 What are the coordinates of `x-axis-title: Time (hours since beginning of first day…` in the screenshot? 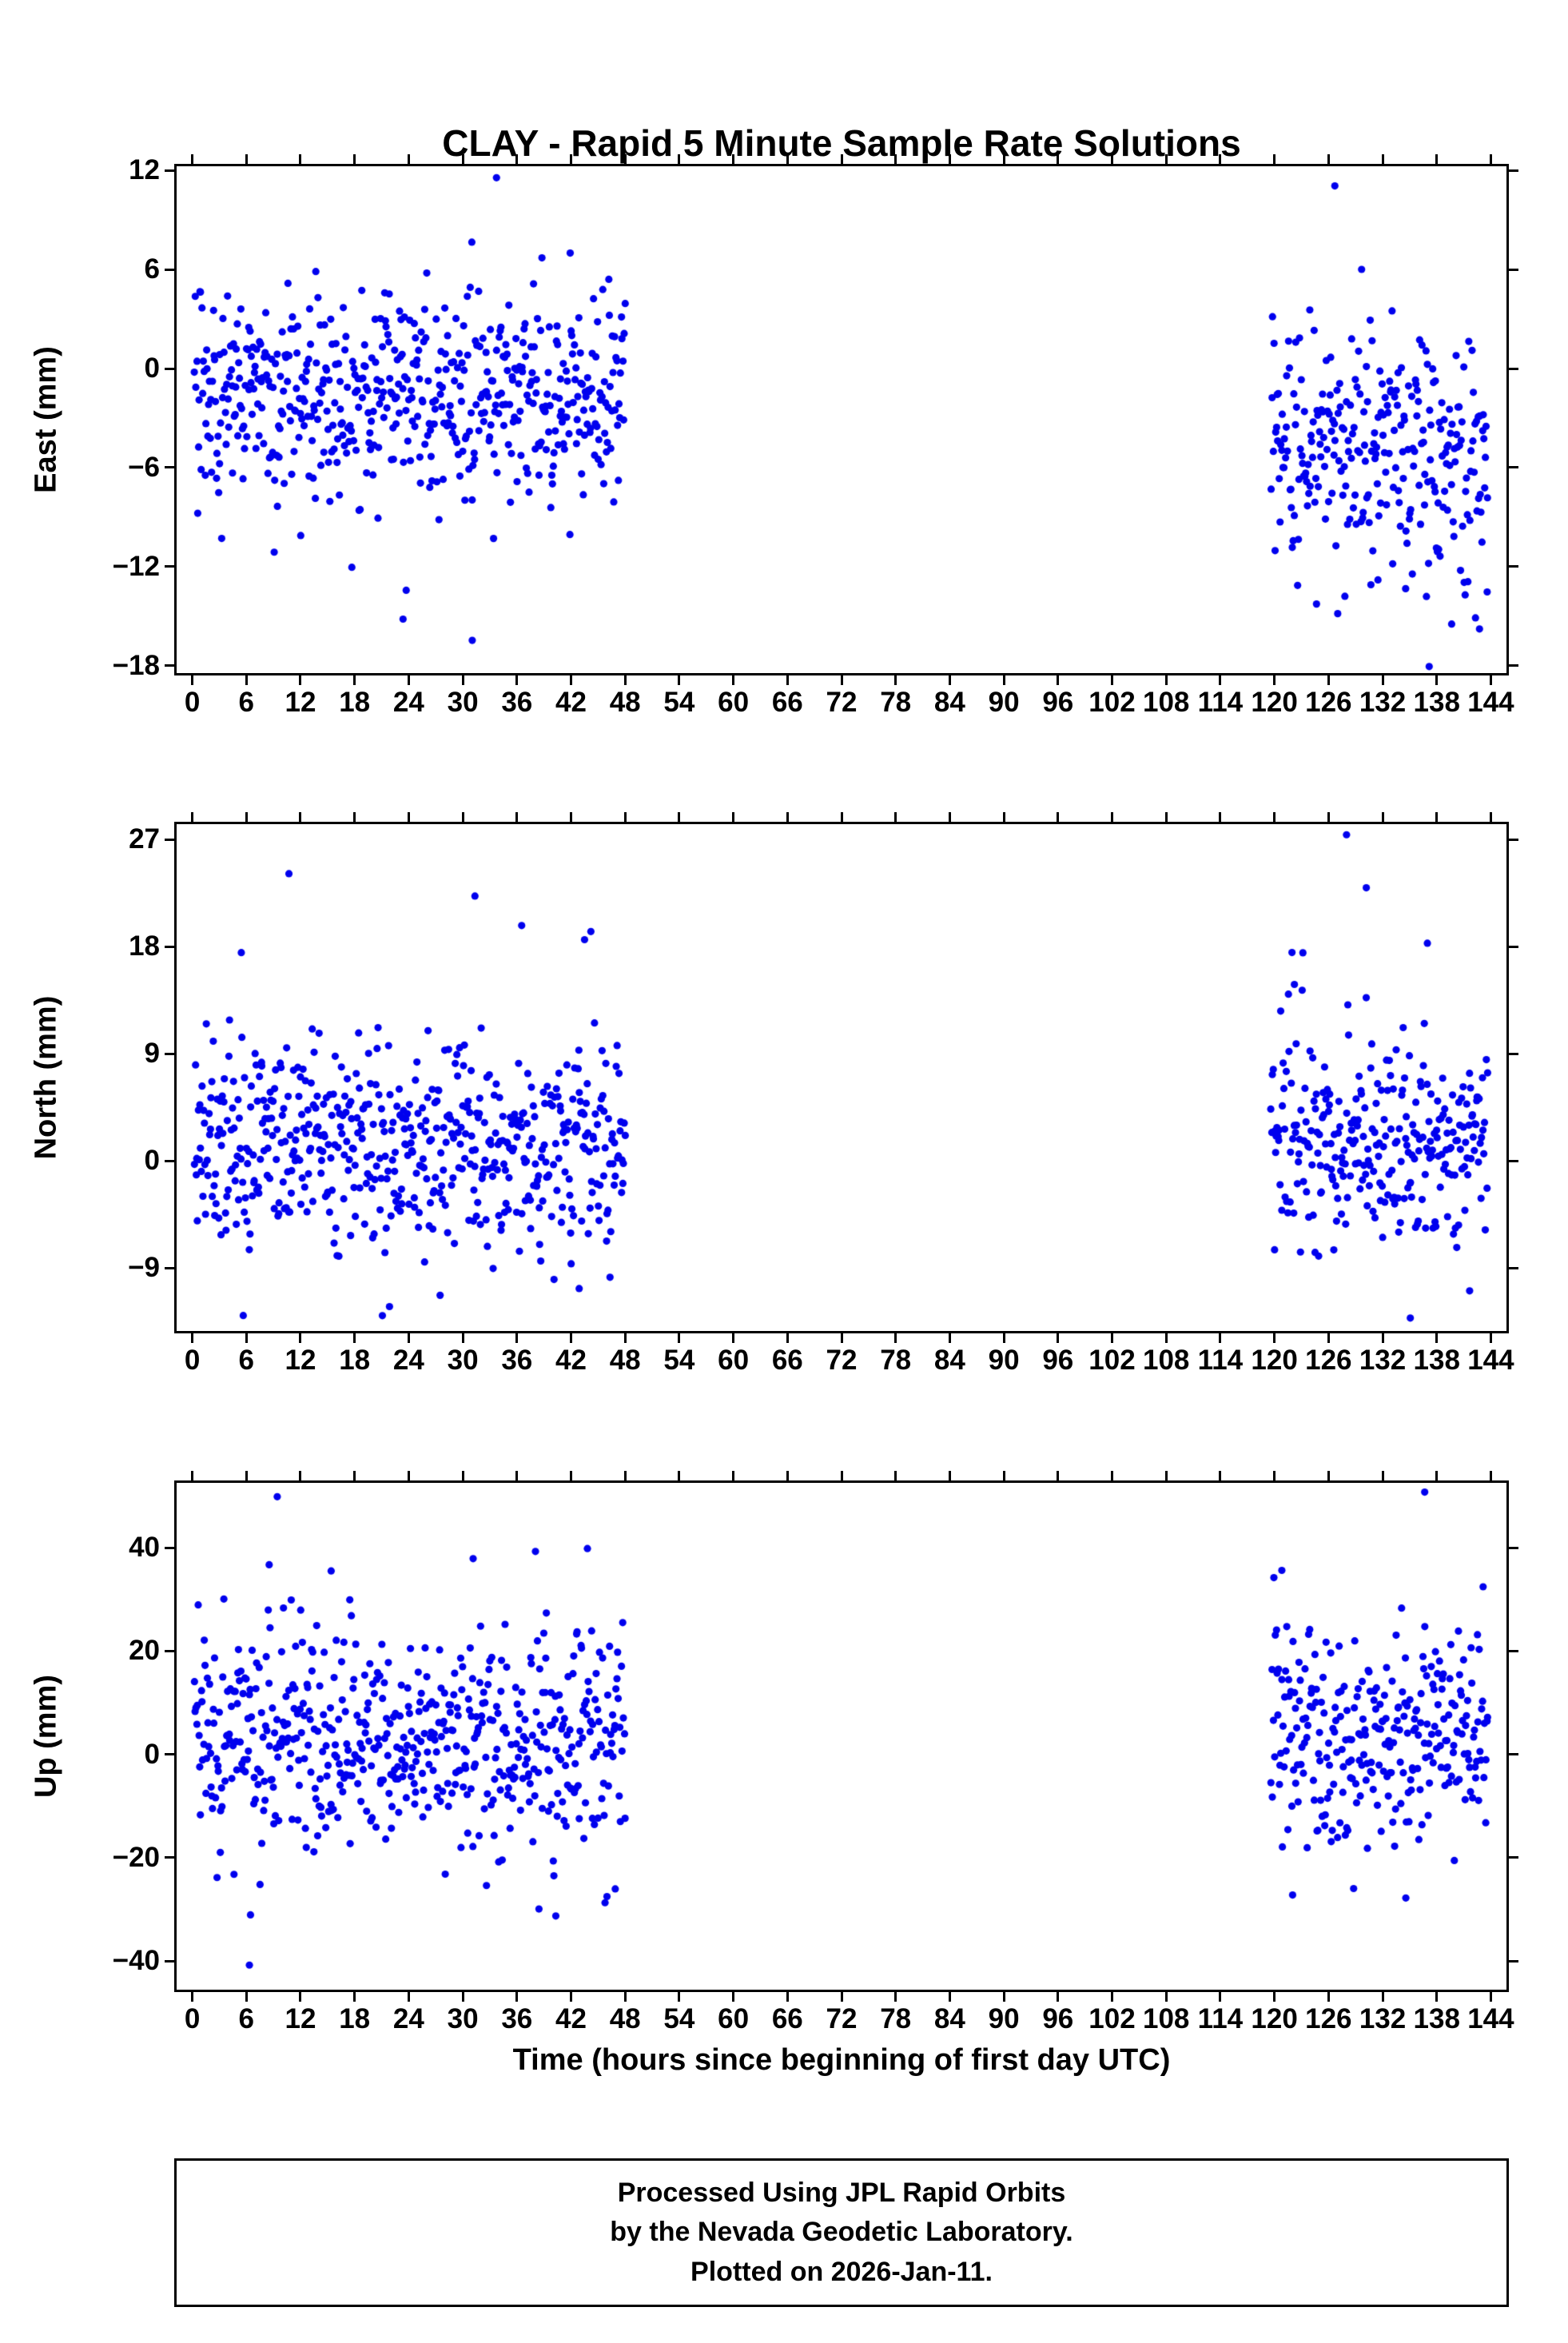 It's located at (841, 2060).